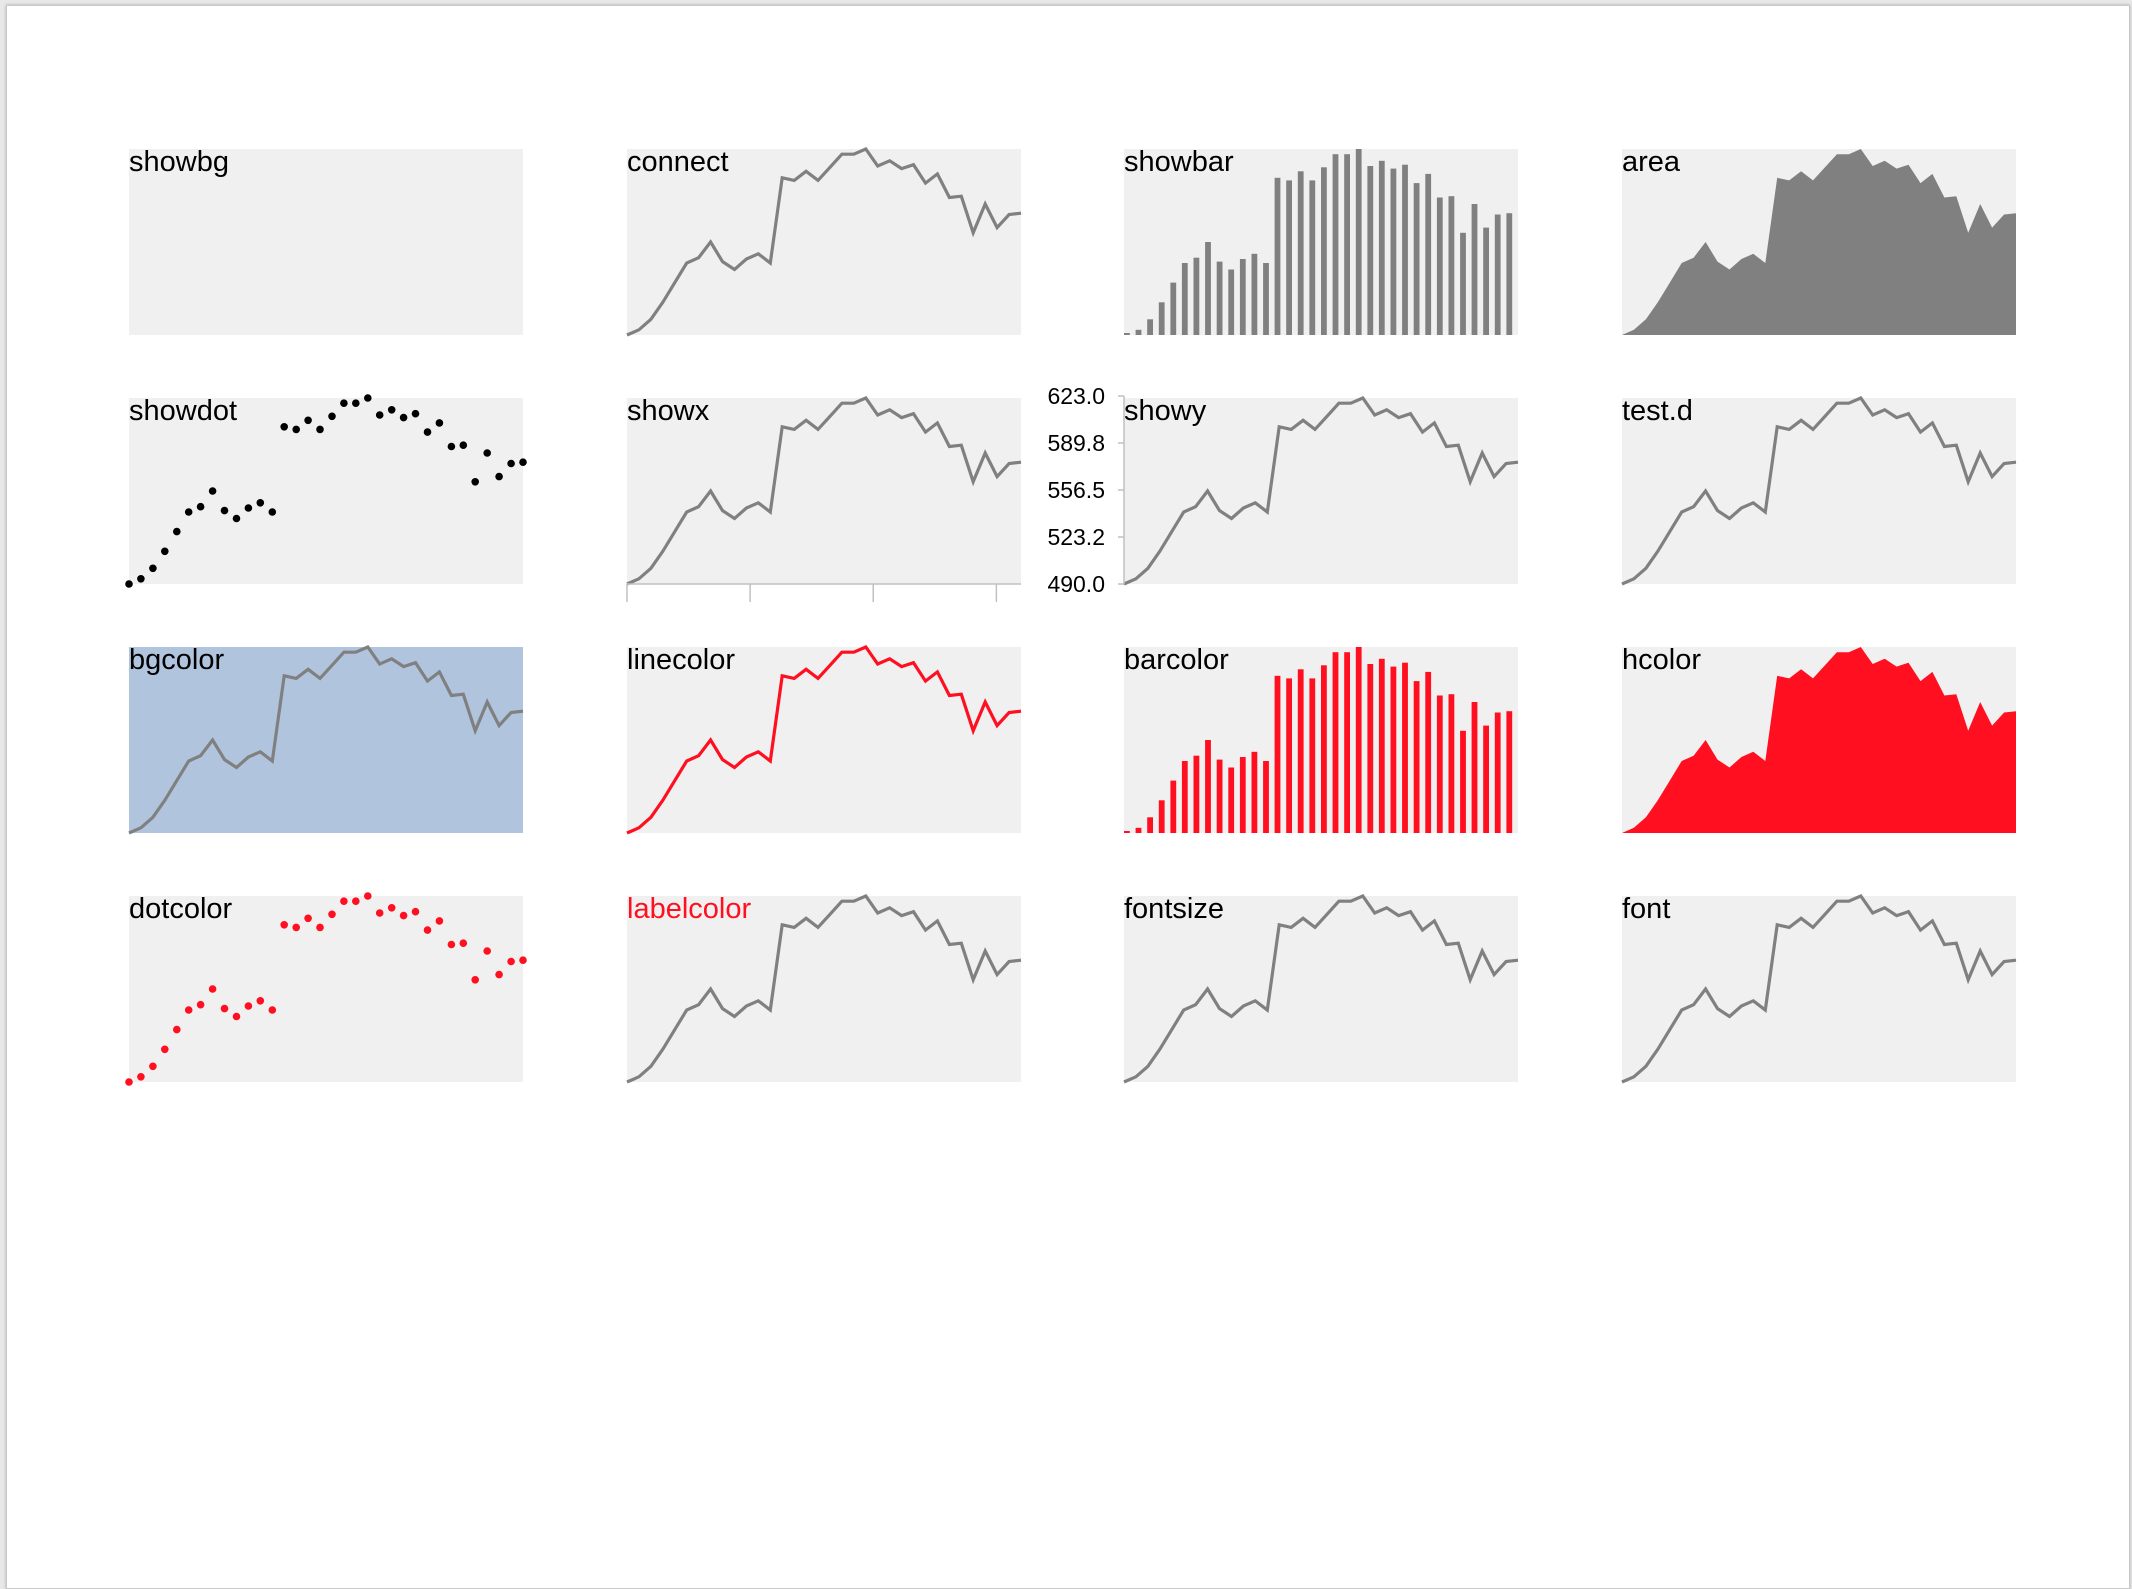  Describe the element at coordinates (824, 241) in the screenshot. I see `sparkline-connect: connect` at that location.